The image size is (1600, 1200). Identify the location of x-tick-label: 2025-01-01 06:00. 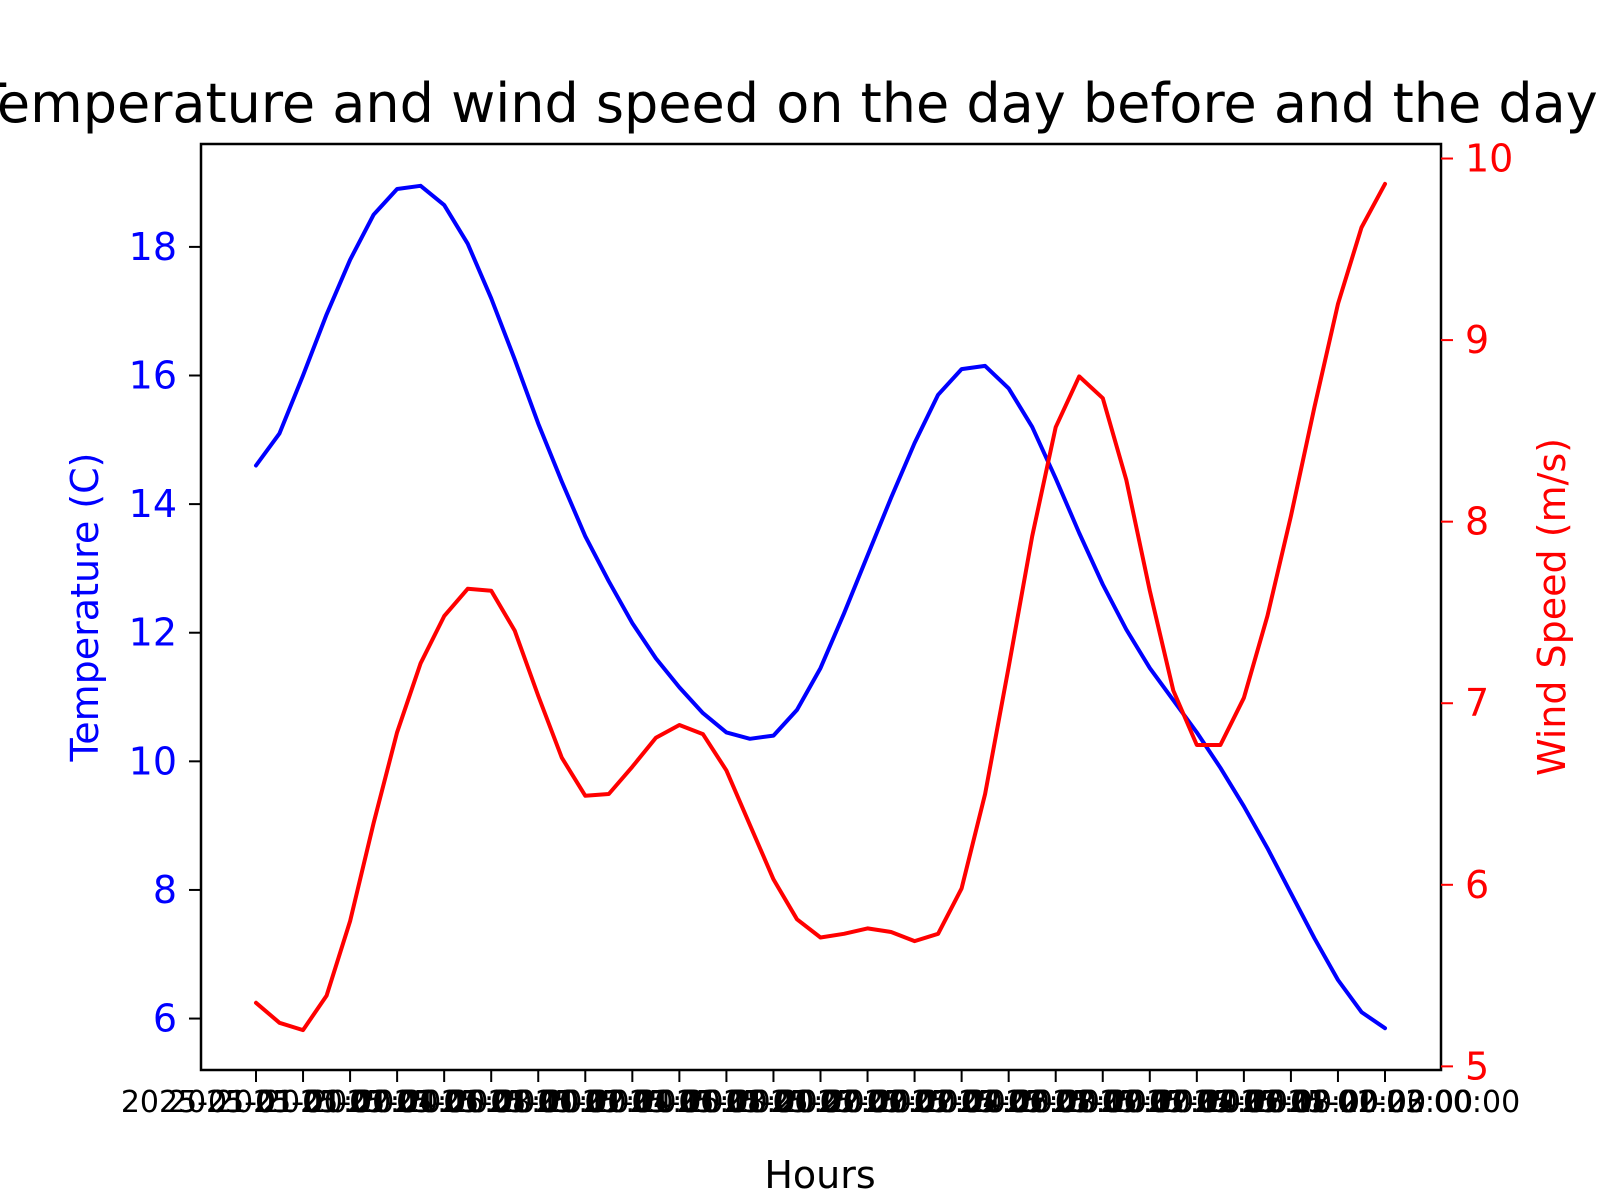
(397, 1102).